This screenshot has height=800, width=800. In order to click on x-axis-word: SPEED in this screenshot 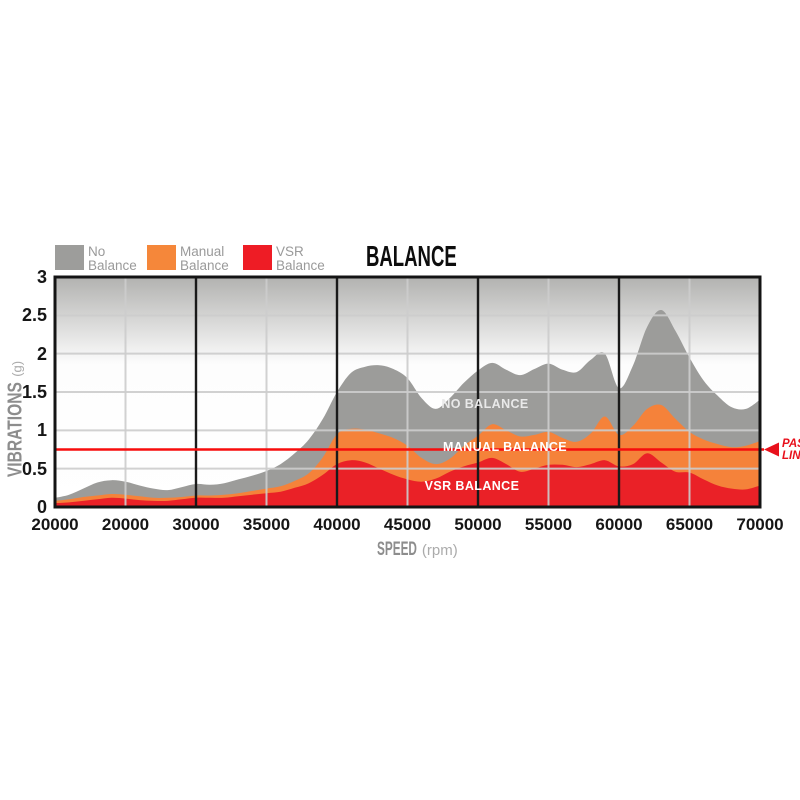, I will do `click(397, 549)`.